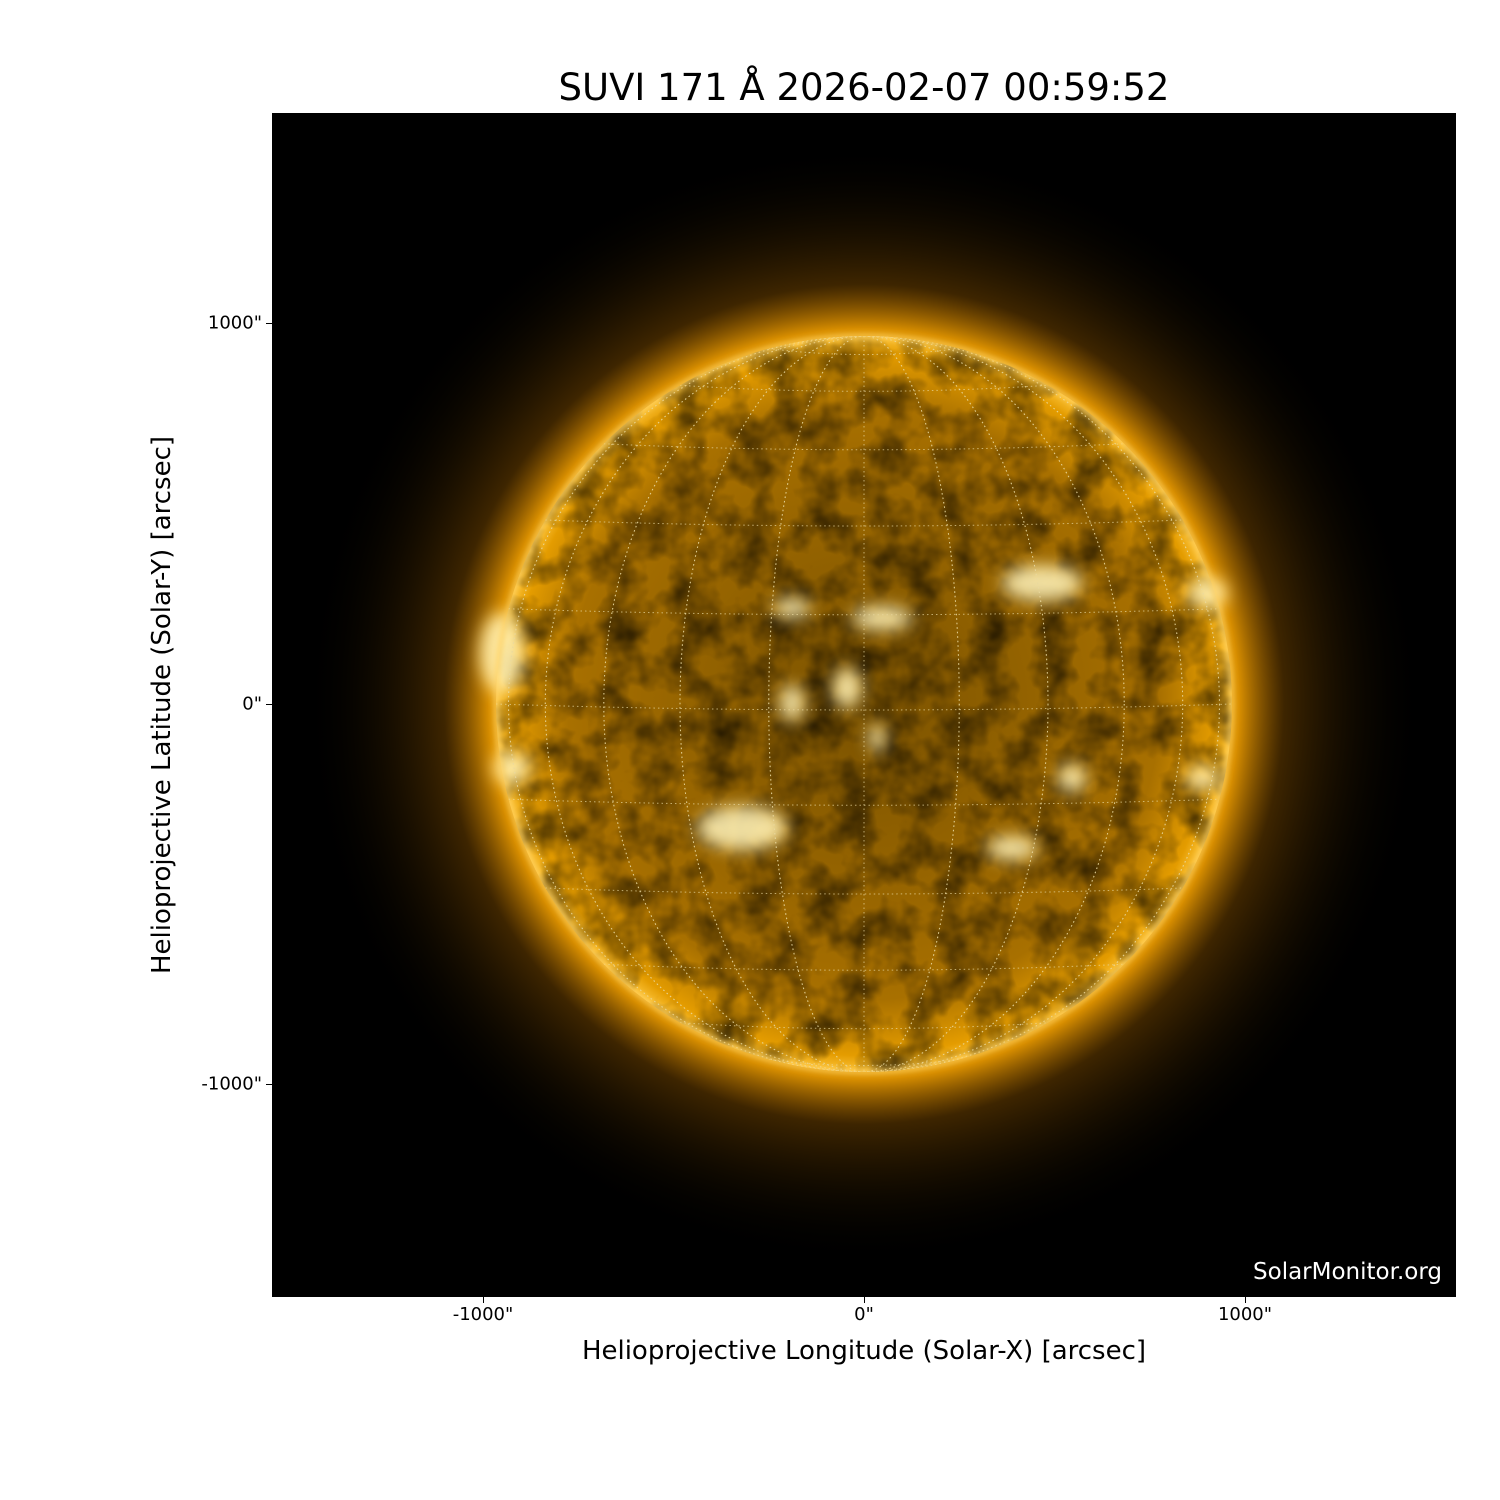 The image size is (1500, 1500). Describe the element at coordinates (1347, 1272) in the screenshot. I see `watermark: SolarMonitor.org` at that location.